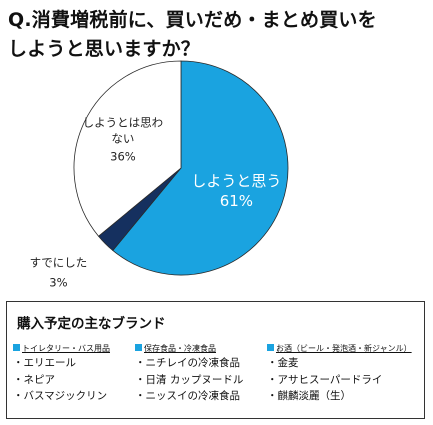 The height and width of the screenshot is (425, 433). I want to click on slice-label-already-bought: すでにした, so click(59, 263).